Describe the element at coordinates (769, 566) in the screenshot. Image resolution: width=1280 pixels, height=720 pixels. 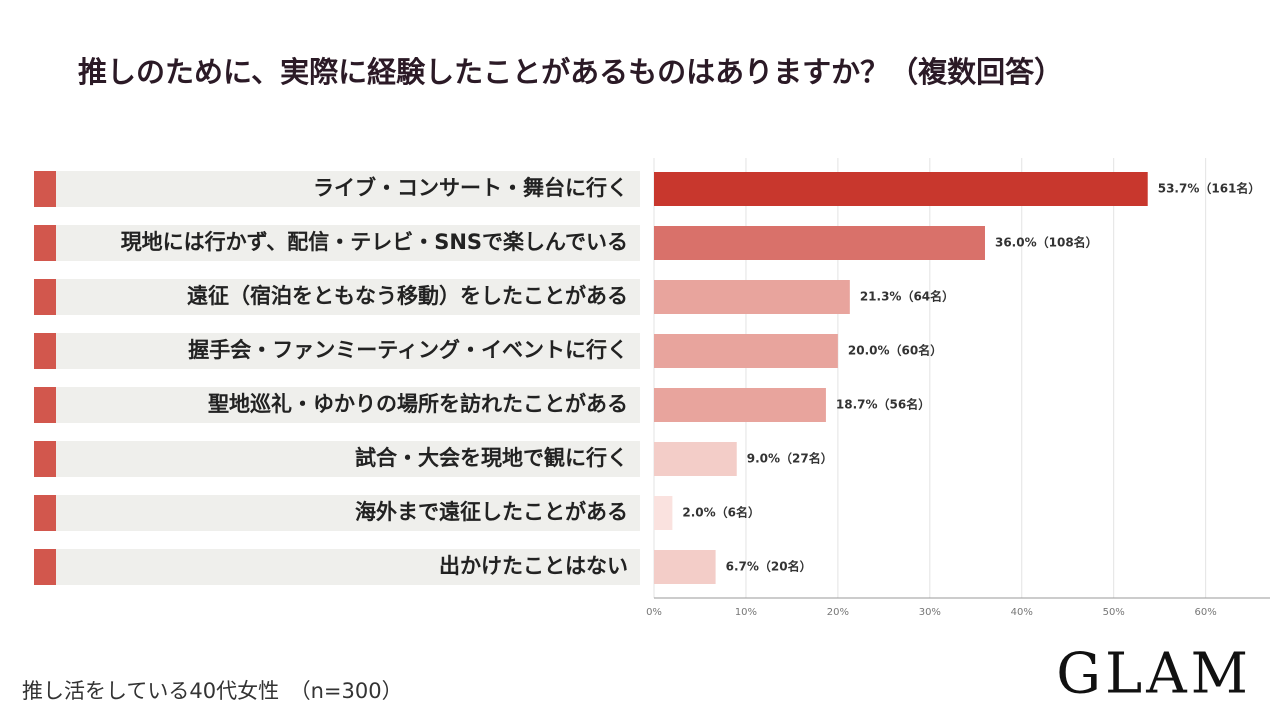
I see `value-label: 6.7%（20名）` at that location.